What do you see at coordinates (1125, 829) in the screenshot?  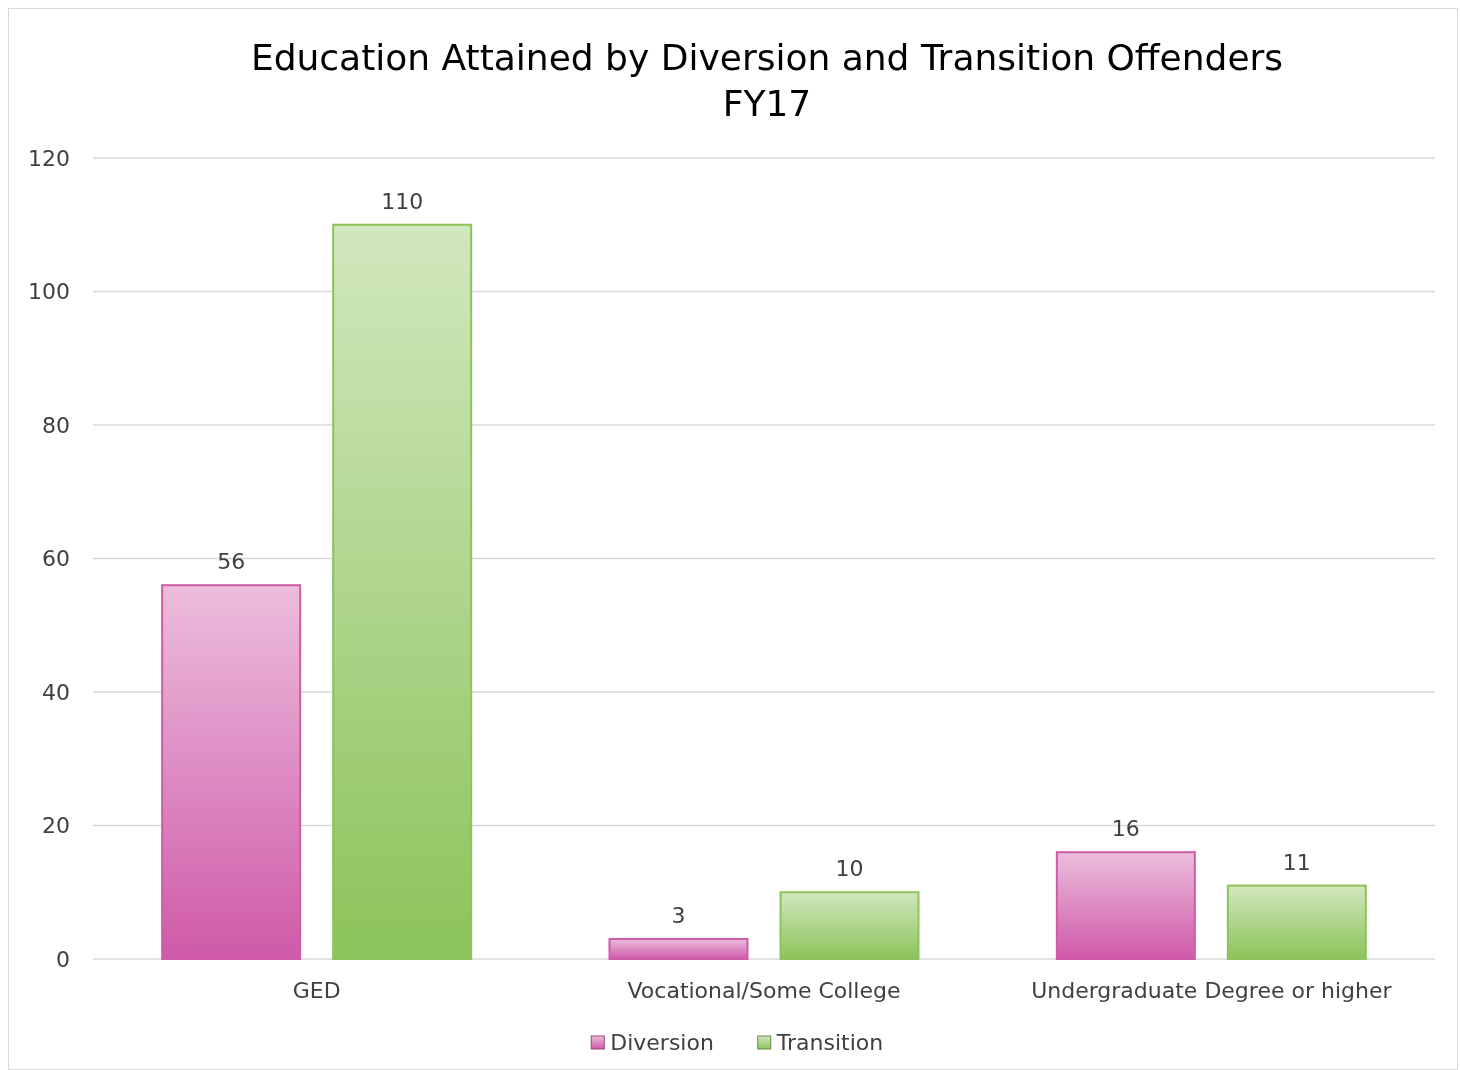 I see `data-label: 16` at bounding box center [1125, 829].